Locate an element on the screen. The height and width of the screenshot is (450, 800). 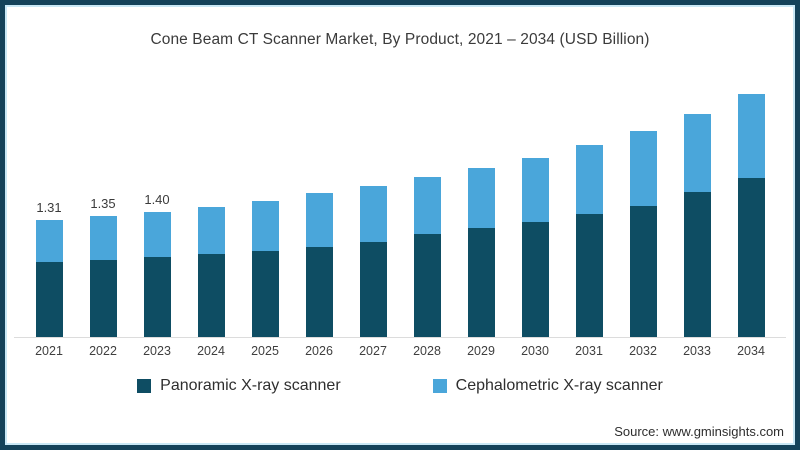
bar-segment-panoramic-2025 is located at coordinates (265, 294).